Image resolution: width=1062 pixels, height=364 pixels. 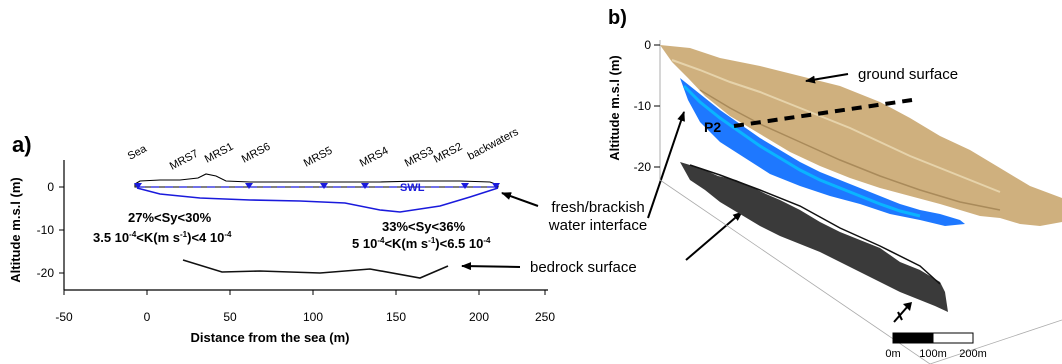 I want to click on fresh-brackish-interface-surface, so click(x=822, y=152).